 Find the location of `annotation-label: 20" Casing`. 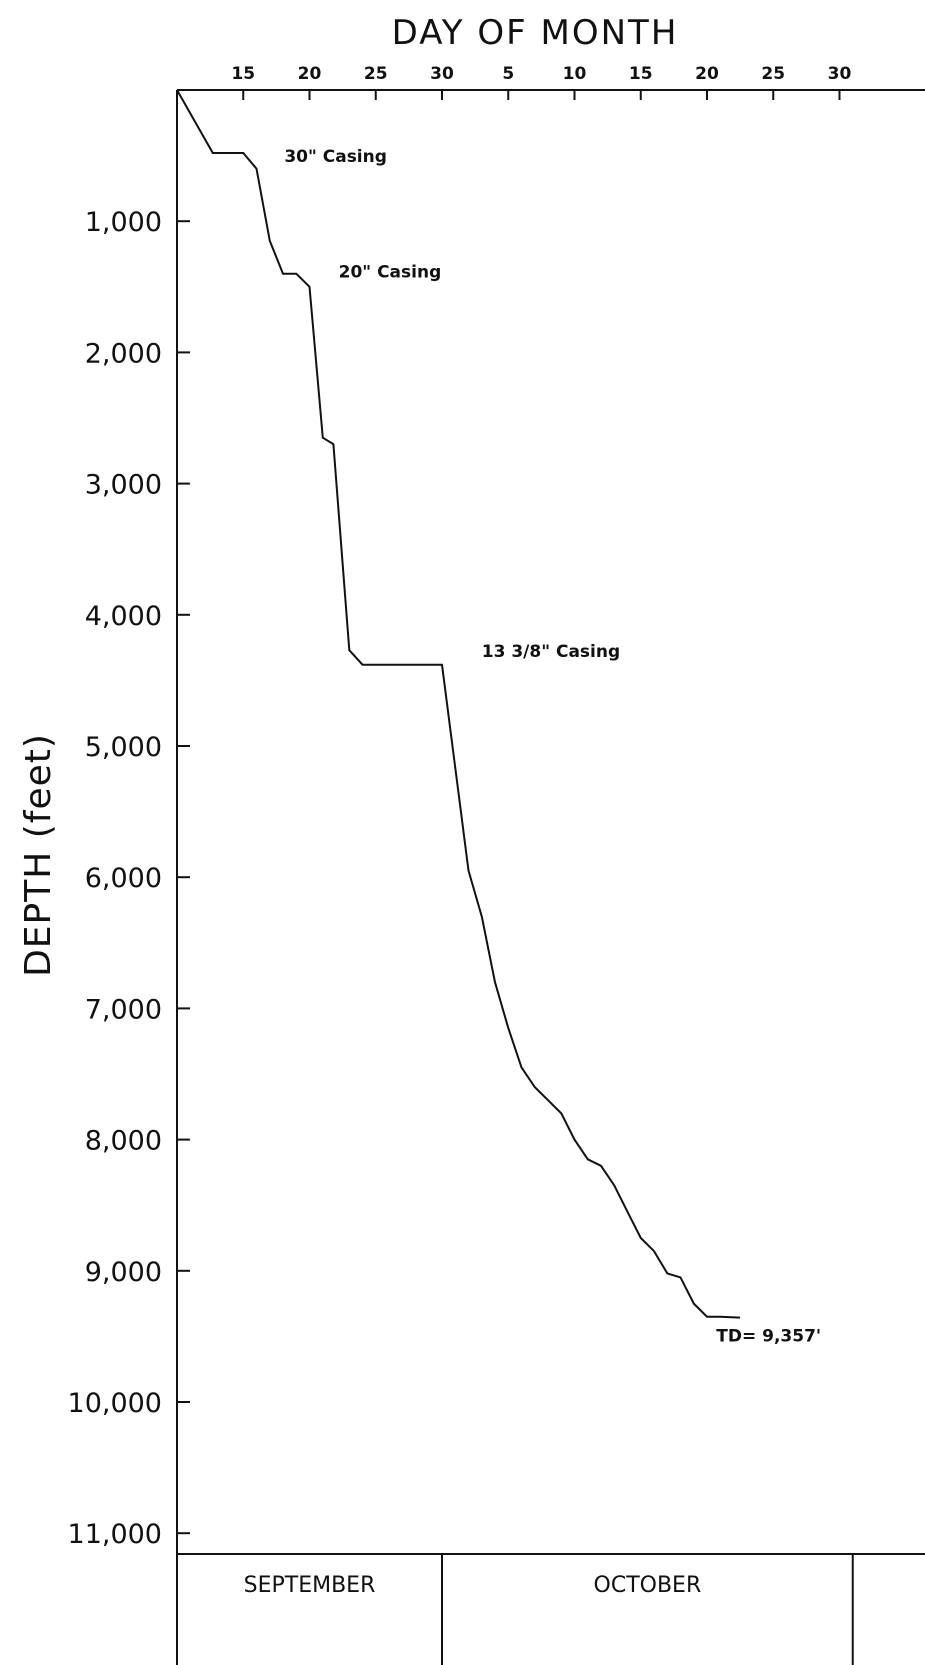

annotation-label: 20" Casing is located at coordinates (390, 273).